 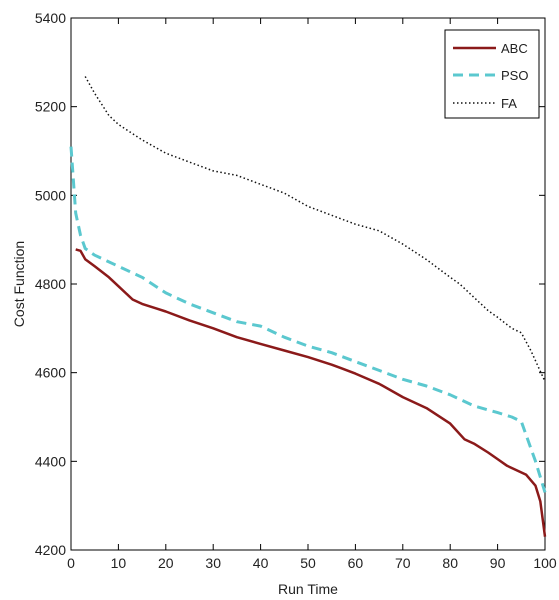 What do you see at coordinates (50, 18) in the screenshot?
I see `y-tick-label: 5400` at bounding box center [50, 18].